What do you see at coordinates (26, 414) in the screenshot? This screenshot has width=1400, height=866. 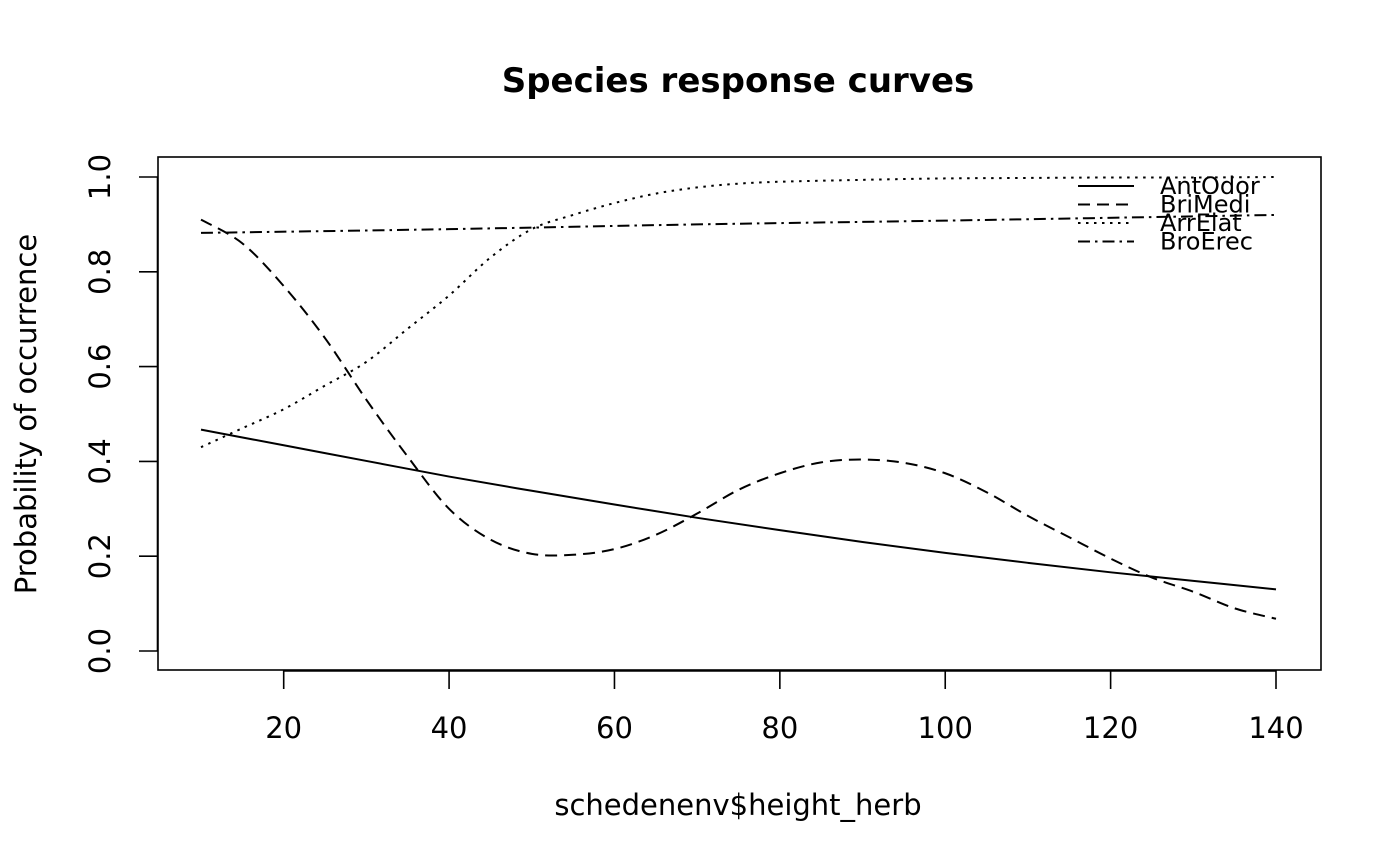 I see `y-axis-label: Probability of occurrence` at bounding box center [26, 414].